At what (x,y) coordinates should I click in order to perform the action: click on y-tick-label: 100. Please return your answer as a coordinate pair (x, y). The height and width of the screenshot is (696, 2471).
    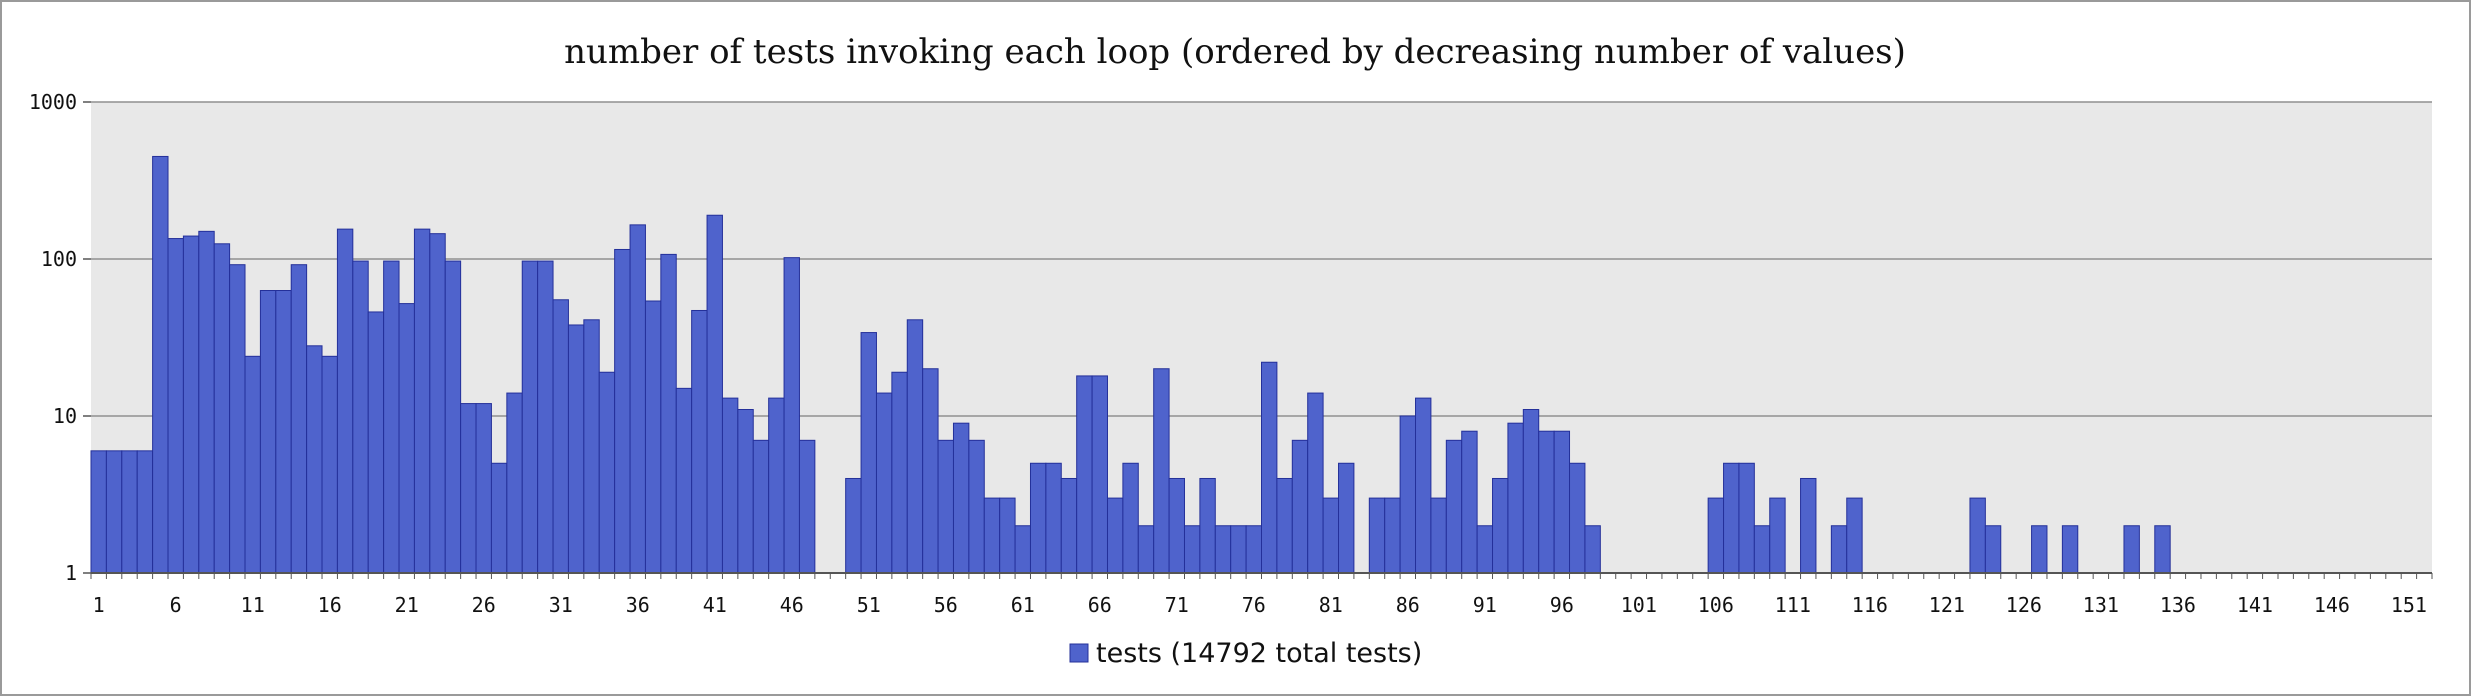
    Looking at the image, I should click on (59, 259).